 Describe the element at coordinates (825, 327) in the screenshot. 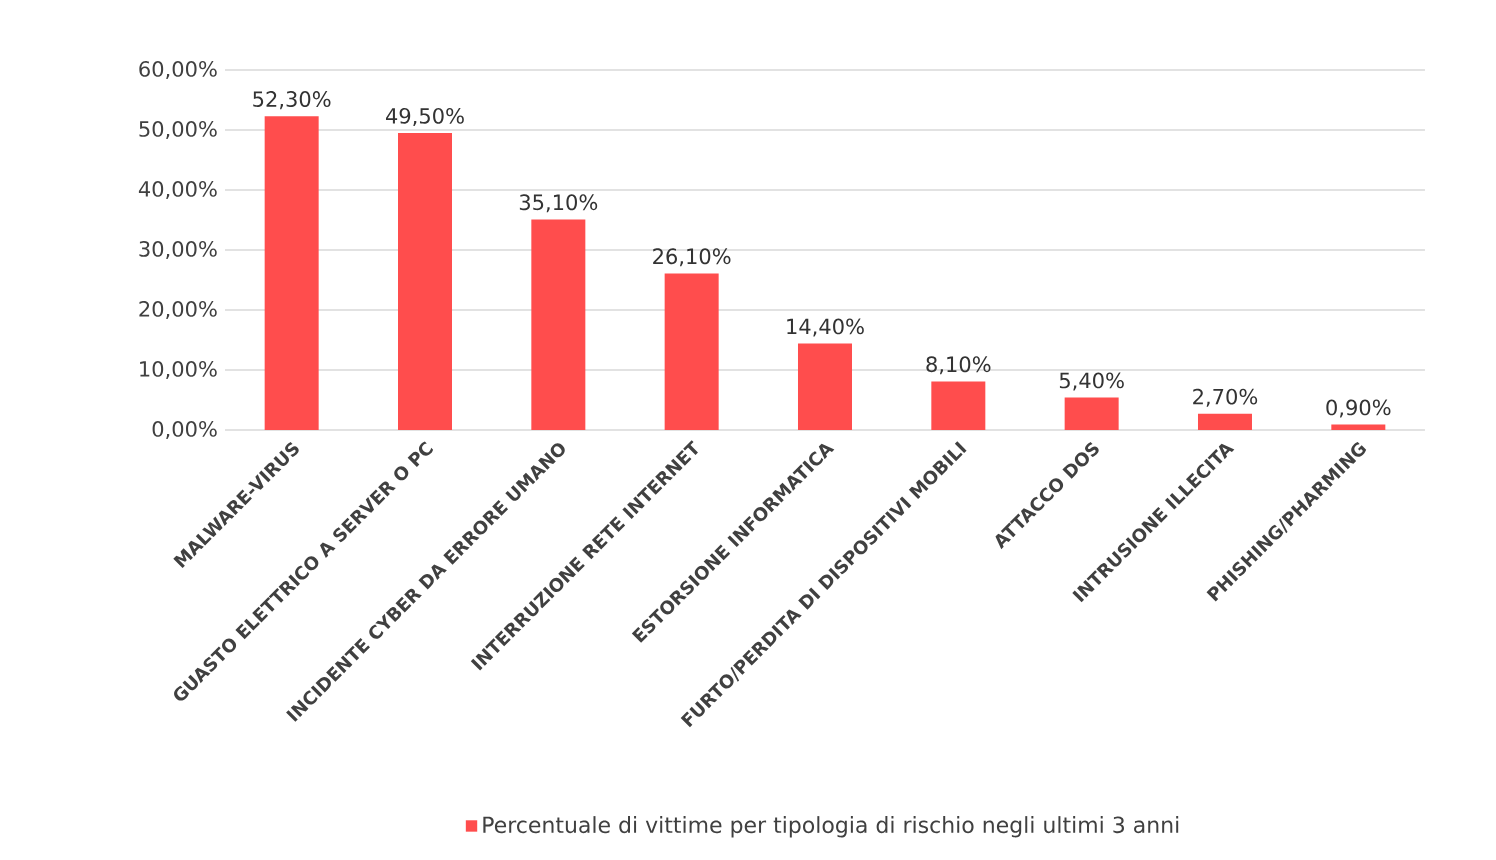

I see `data-label: 14,40%` at that location.